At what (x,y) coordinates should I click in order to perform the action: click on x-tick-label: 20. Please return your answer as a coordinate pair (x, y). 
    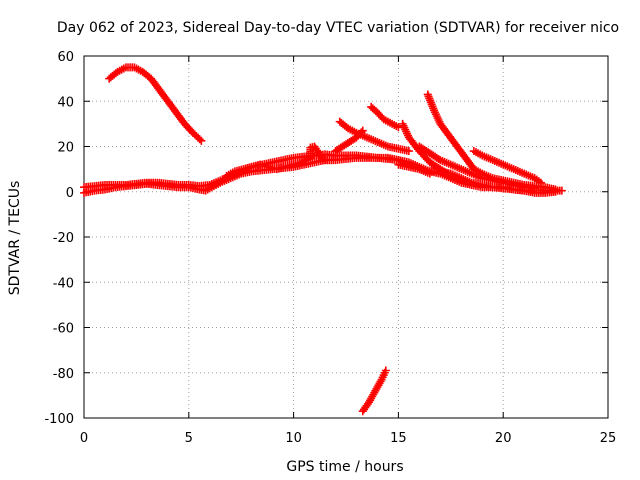
    Looking at the image, I should click on (503, 438).